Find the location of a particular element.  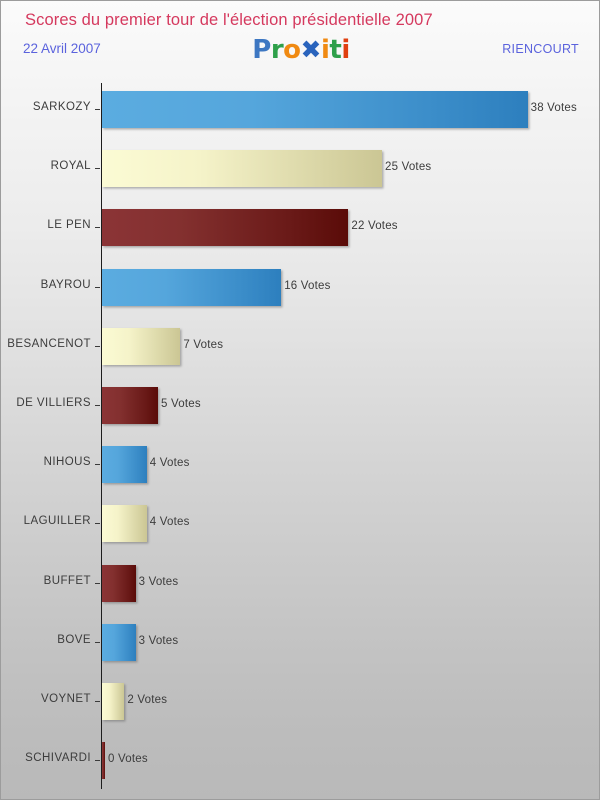

bar-value-label: 16 Votes is located at coordinates (307, 285).